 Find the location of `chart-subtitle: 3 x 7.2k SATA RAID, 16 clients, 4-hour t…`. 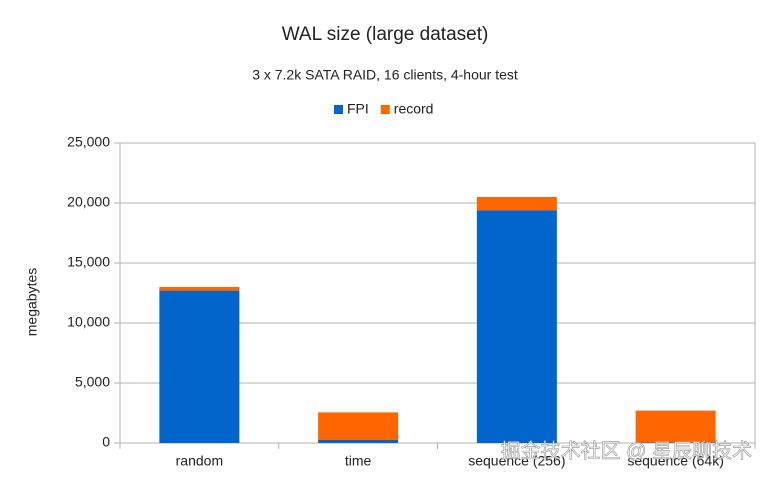

chart-subtitle: 3 x 7.2k SATA RAID, 16 clients, 4-hour t… is located at coordinates (385, 75).